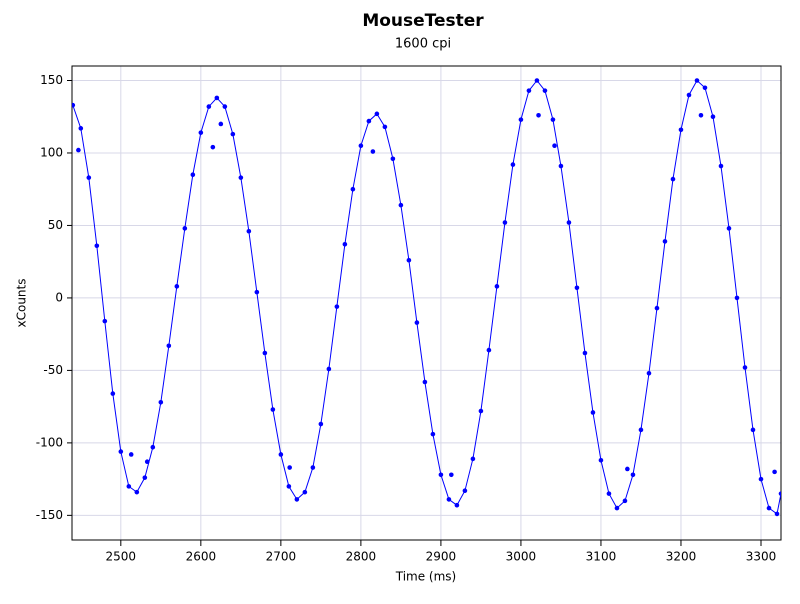 Image resolution: width=800 pixels, height=604 pixels. What do you see at coordinates (441, 557) in the screenshot?
I see `x-tick-label: 2900` at bounding box center [441, 557].